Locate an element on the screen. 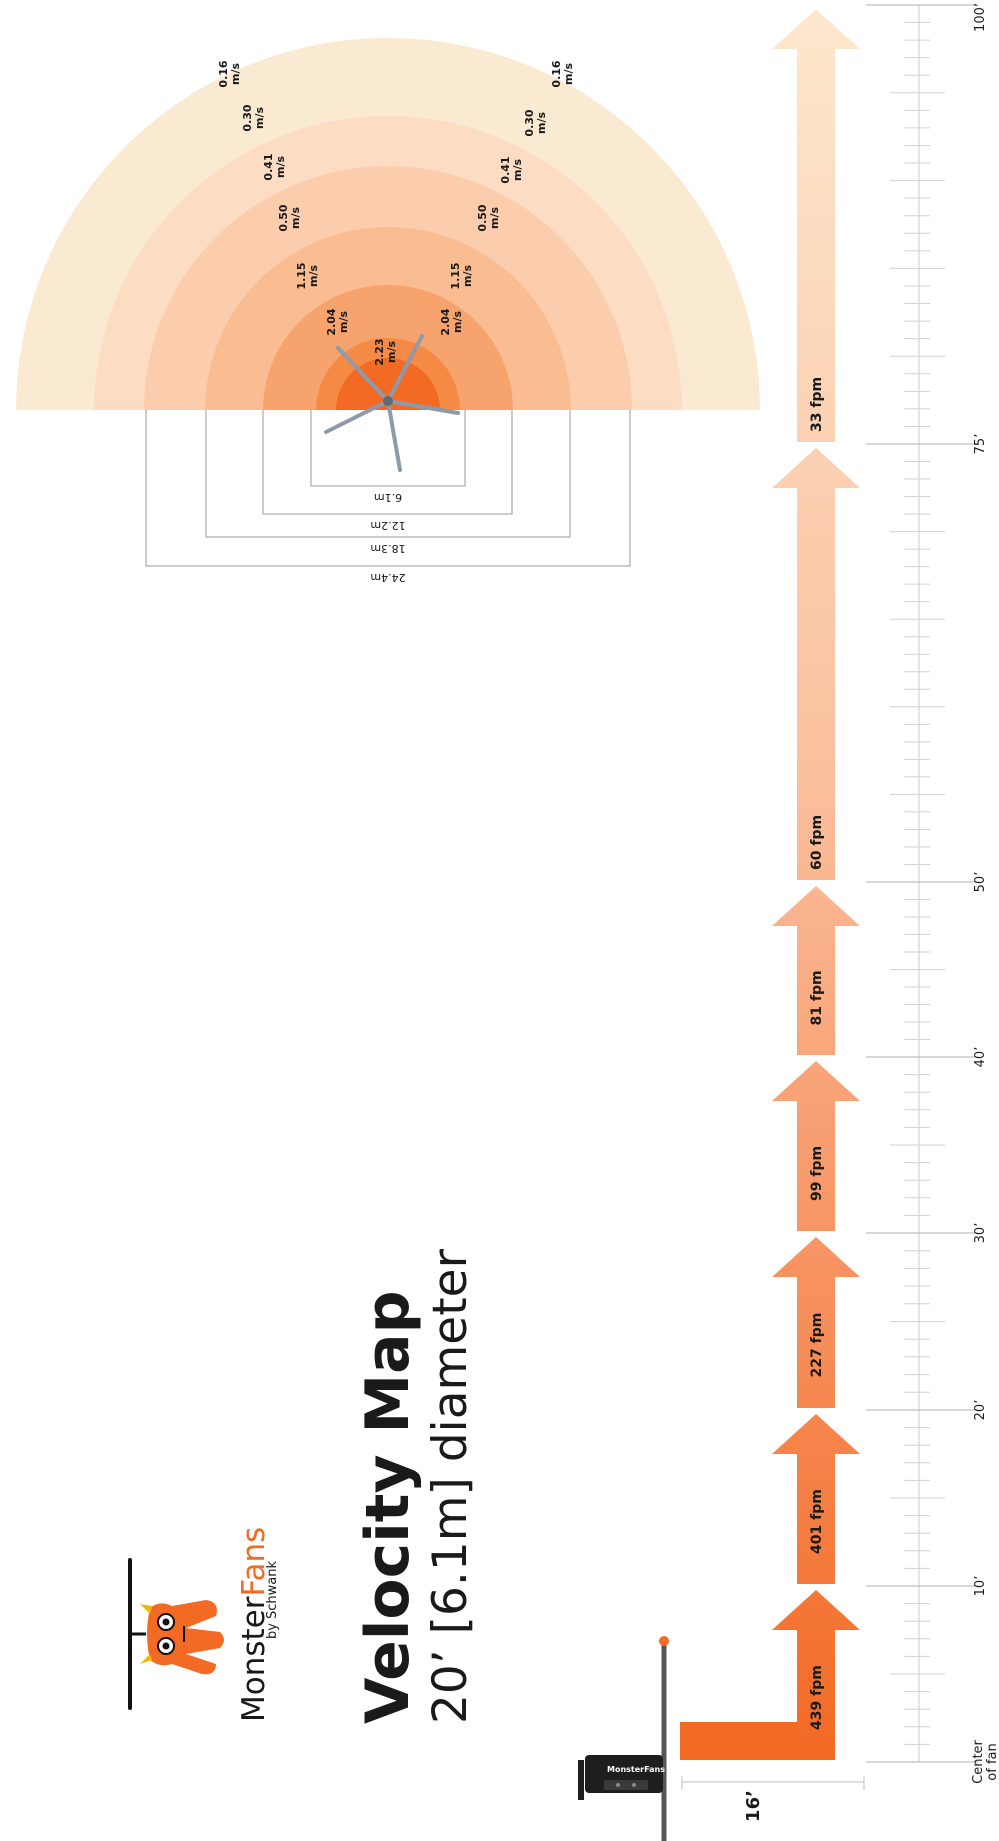  zone-label-left-4: 0.41 m/s is located at coordinates (274, 166).